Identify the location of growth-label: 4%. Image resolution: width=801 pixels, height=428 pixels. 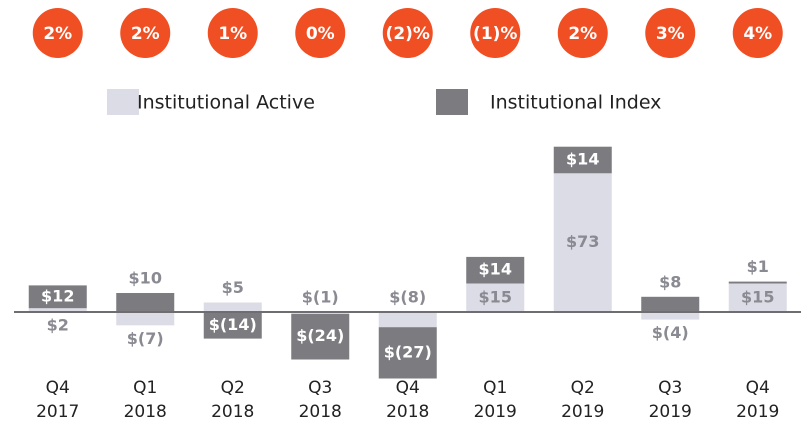
(757, 34).